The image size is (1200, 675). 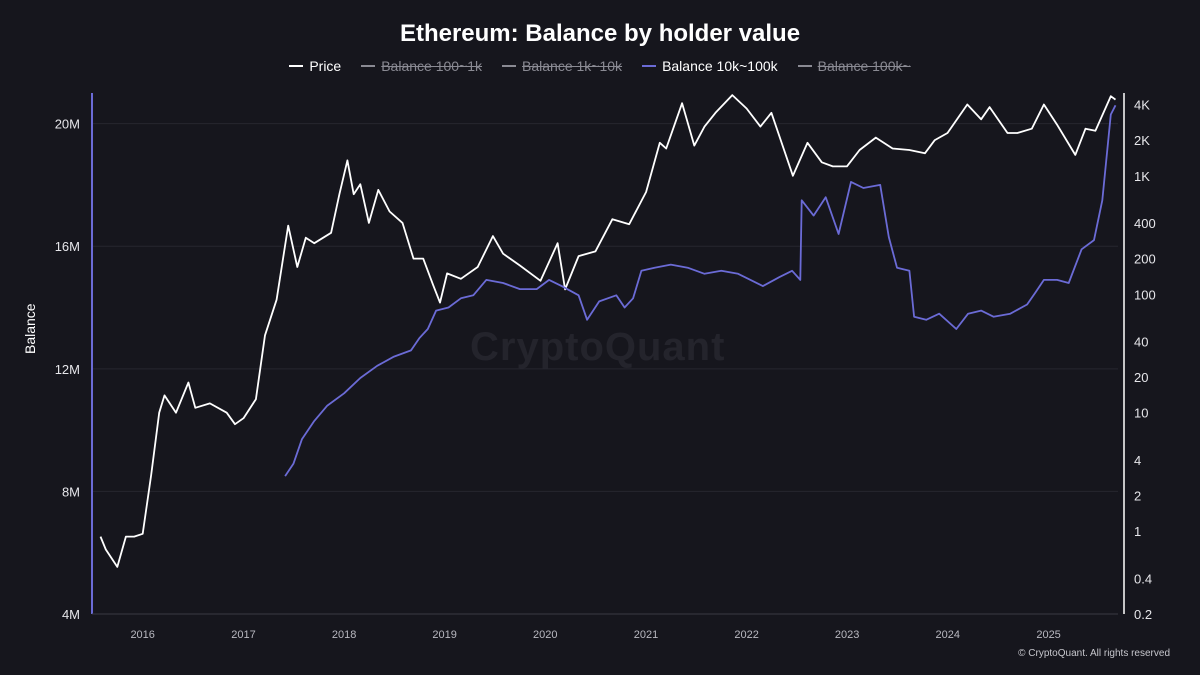 I want to click on legend-item-balance-1k-10k: Balance 1k~10k, so click(x=562, y=66).